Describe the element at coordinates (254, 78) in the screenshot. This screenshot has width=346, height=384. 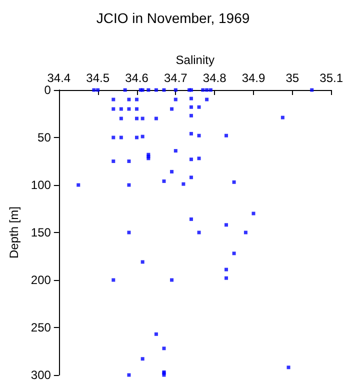
I see `x-tick-label: 34.9` at that location.